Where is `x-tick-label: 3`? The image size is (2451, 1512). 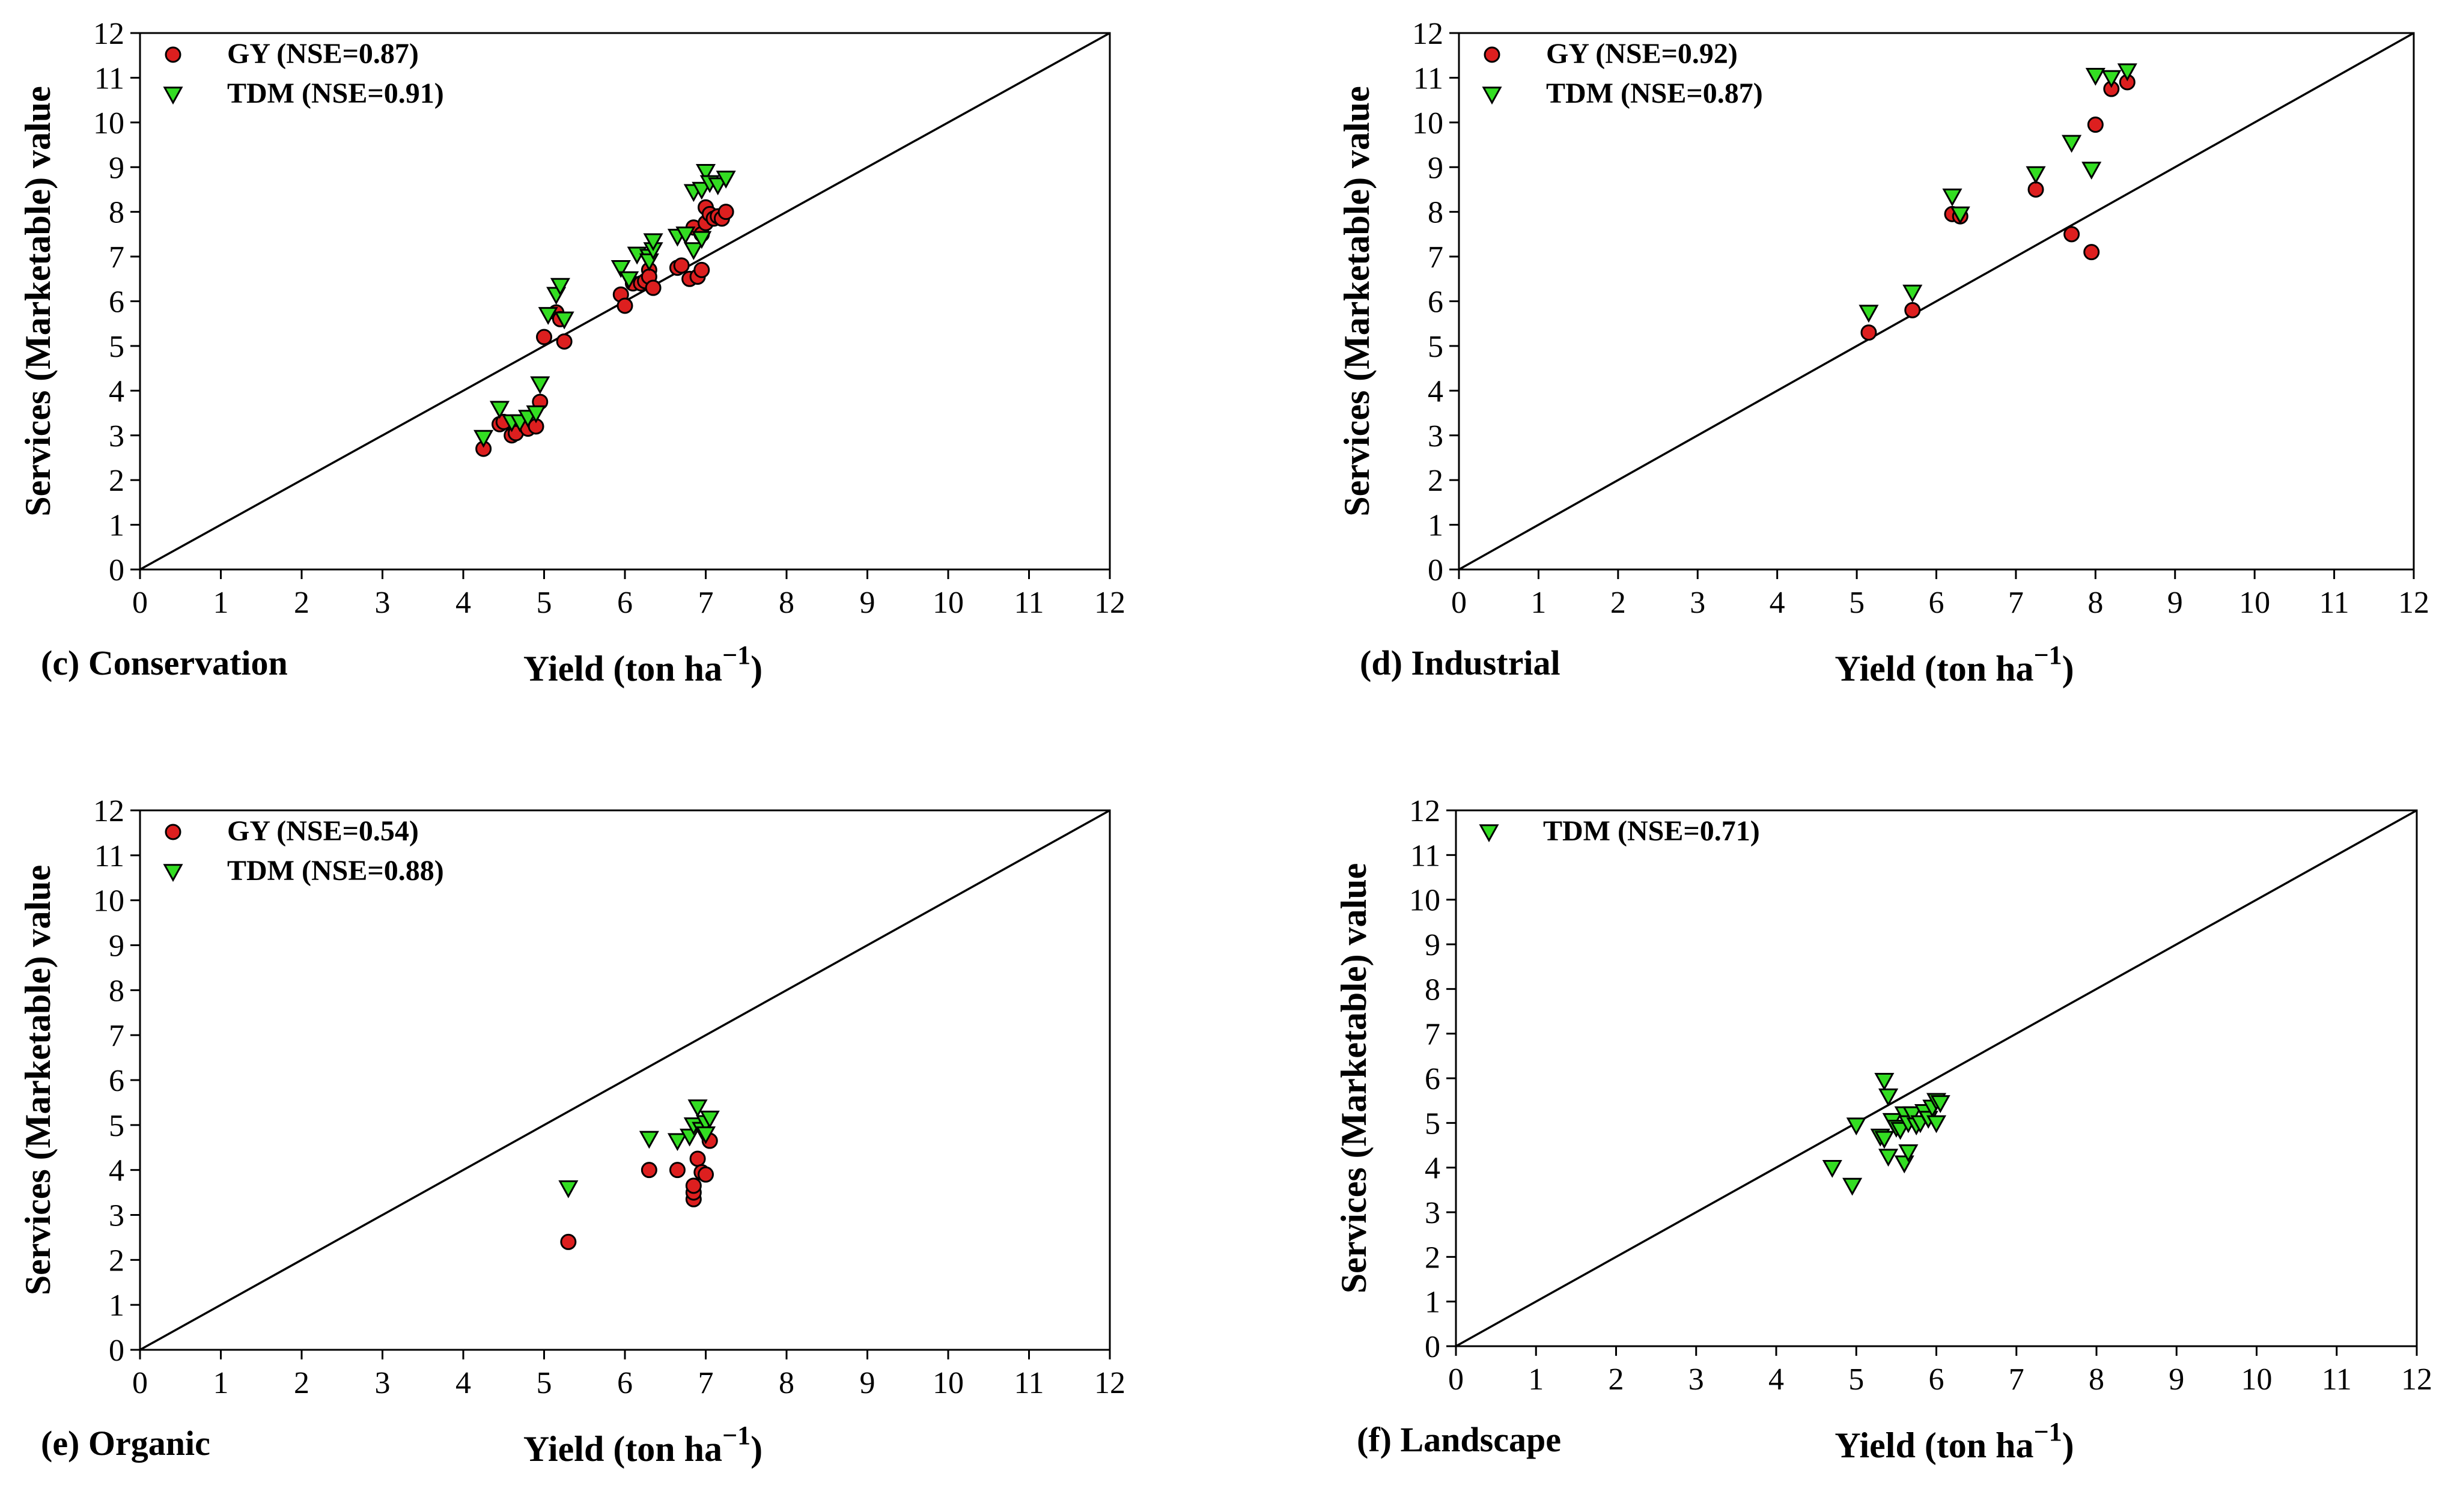
x-tick-label: 3 is located at coordinates (1697, 603).